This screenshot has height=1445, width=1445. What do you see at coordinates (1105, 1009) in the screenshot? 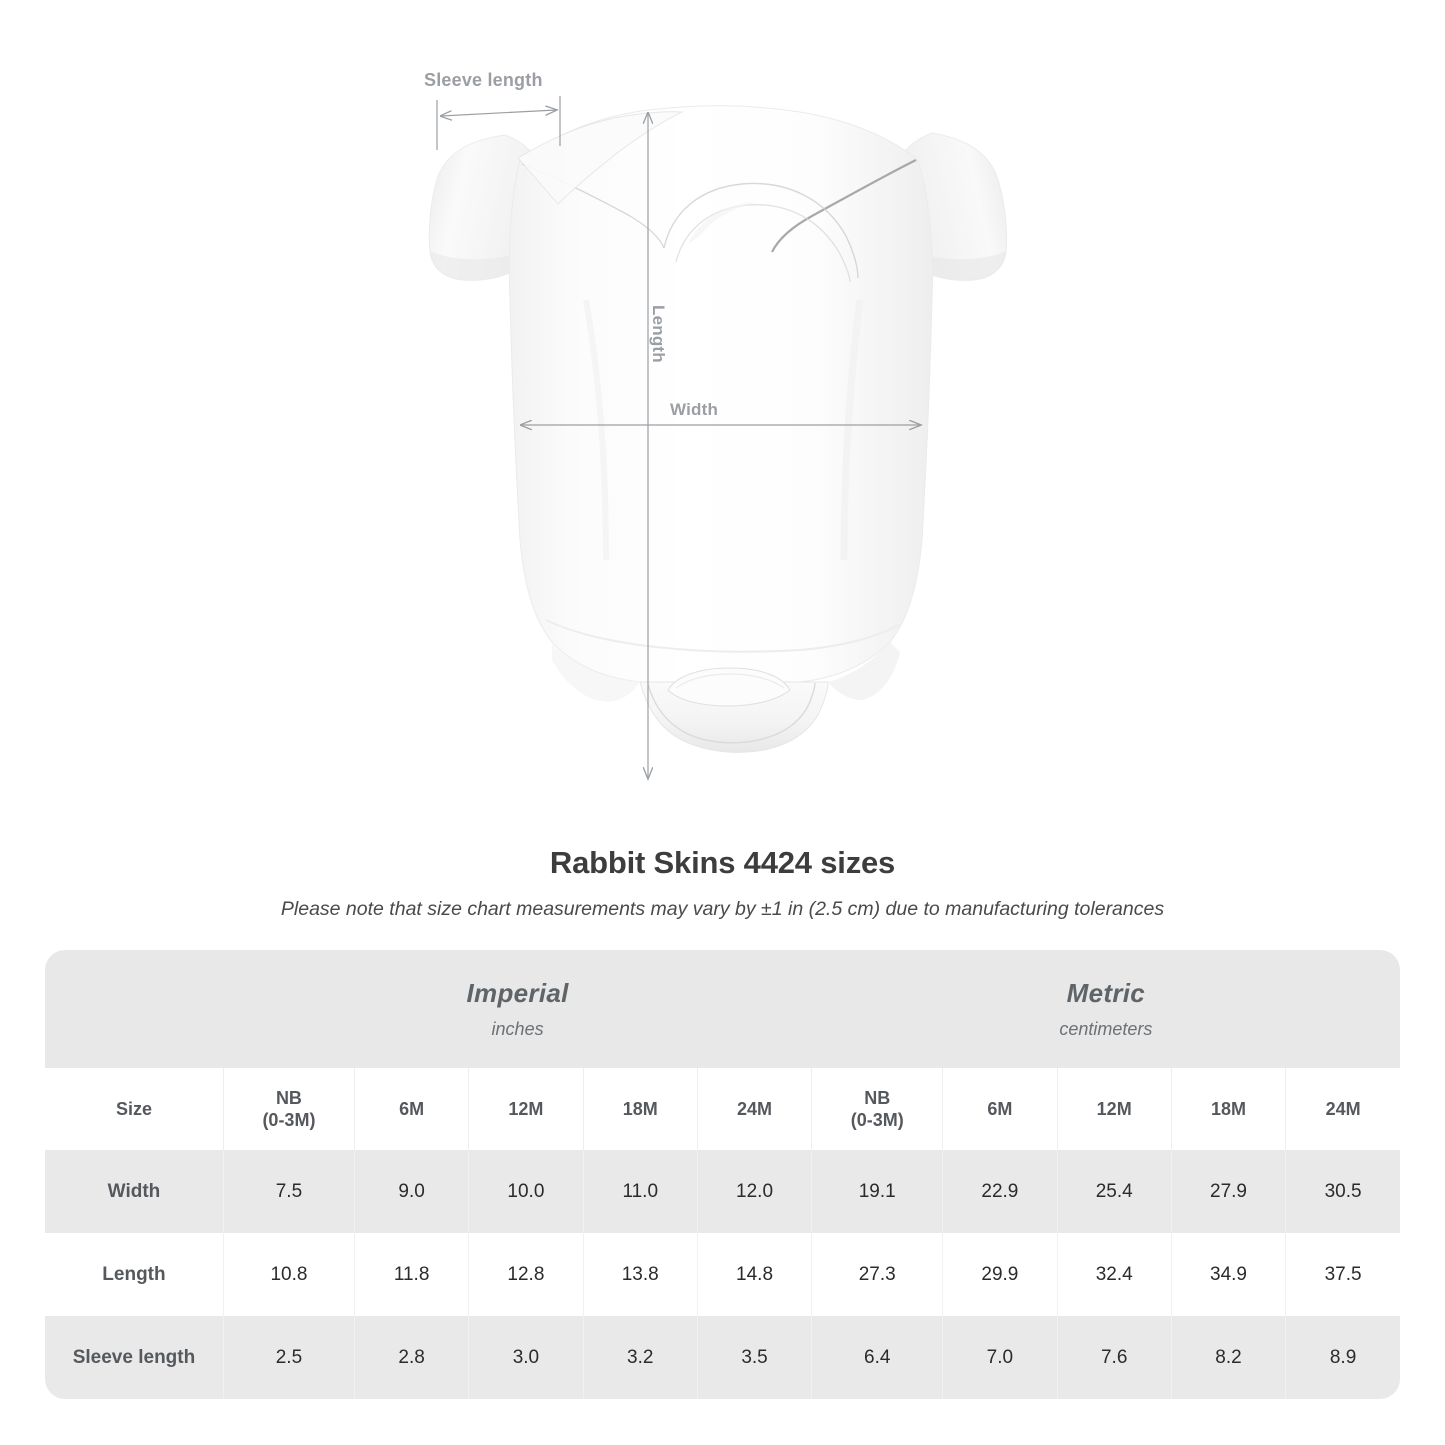
I see `unit-group-metric: Metric centimeters` at bounding box center [1105, 1009].